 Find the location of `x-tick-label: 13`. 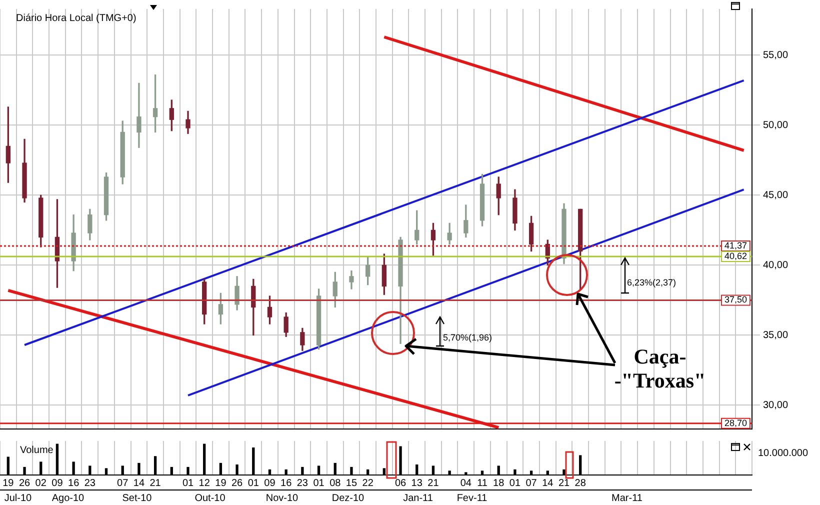

x-tick-label: 13 is located at coordinates (417, 483).